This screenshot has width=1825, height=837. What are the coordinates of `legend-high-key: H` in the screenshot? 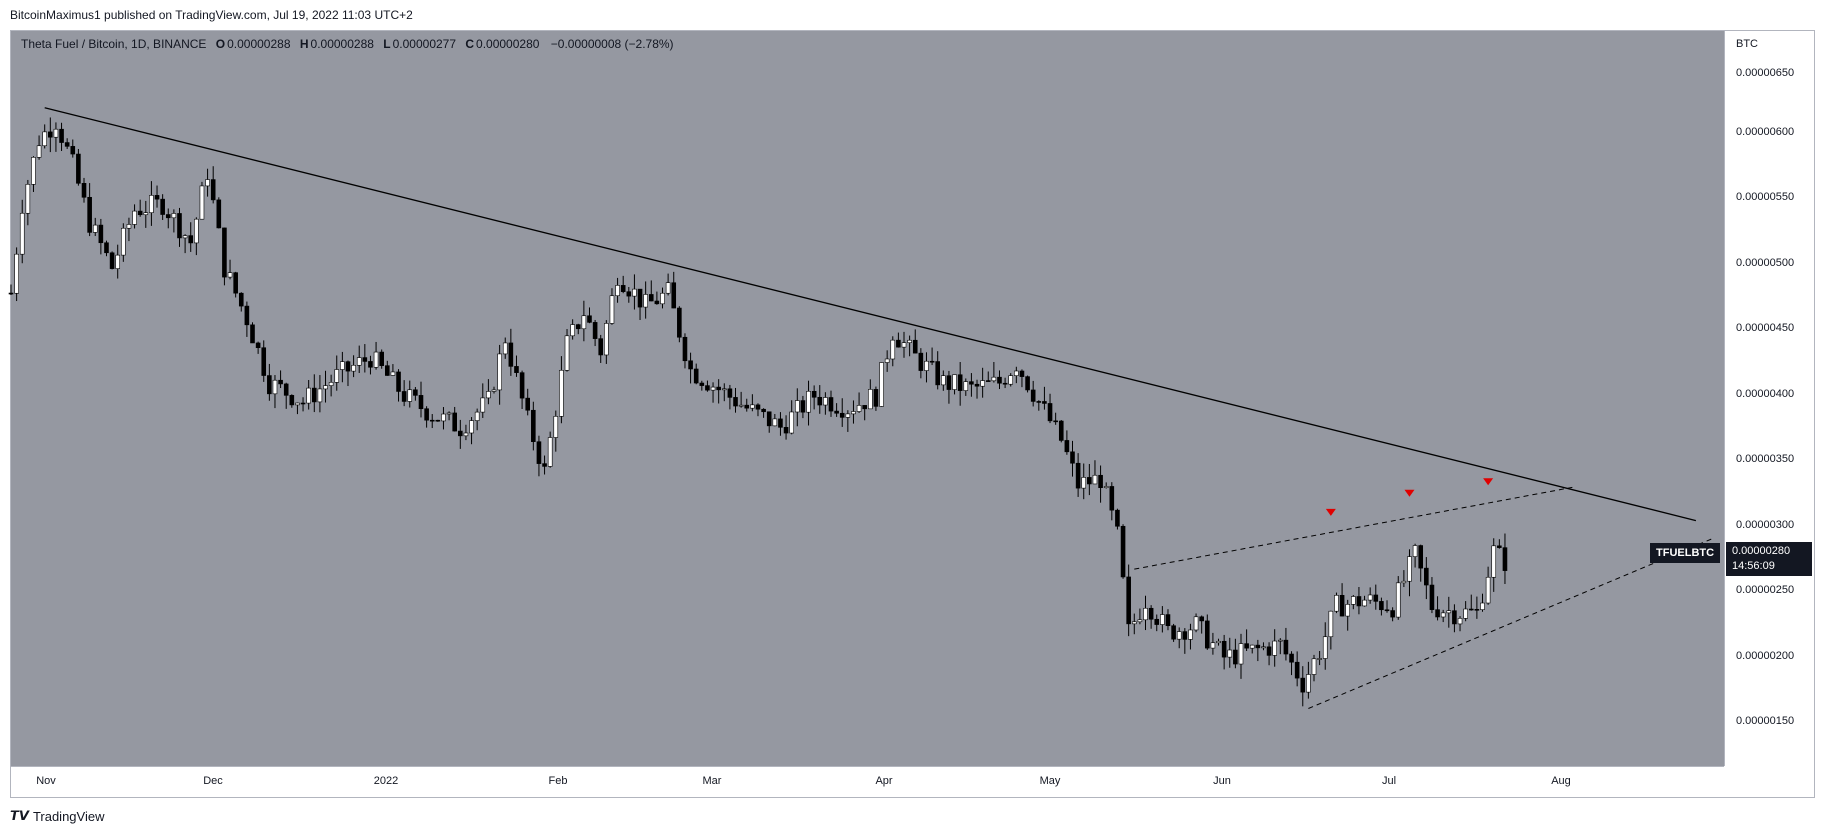 It's located at (304, 44).